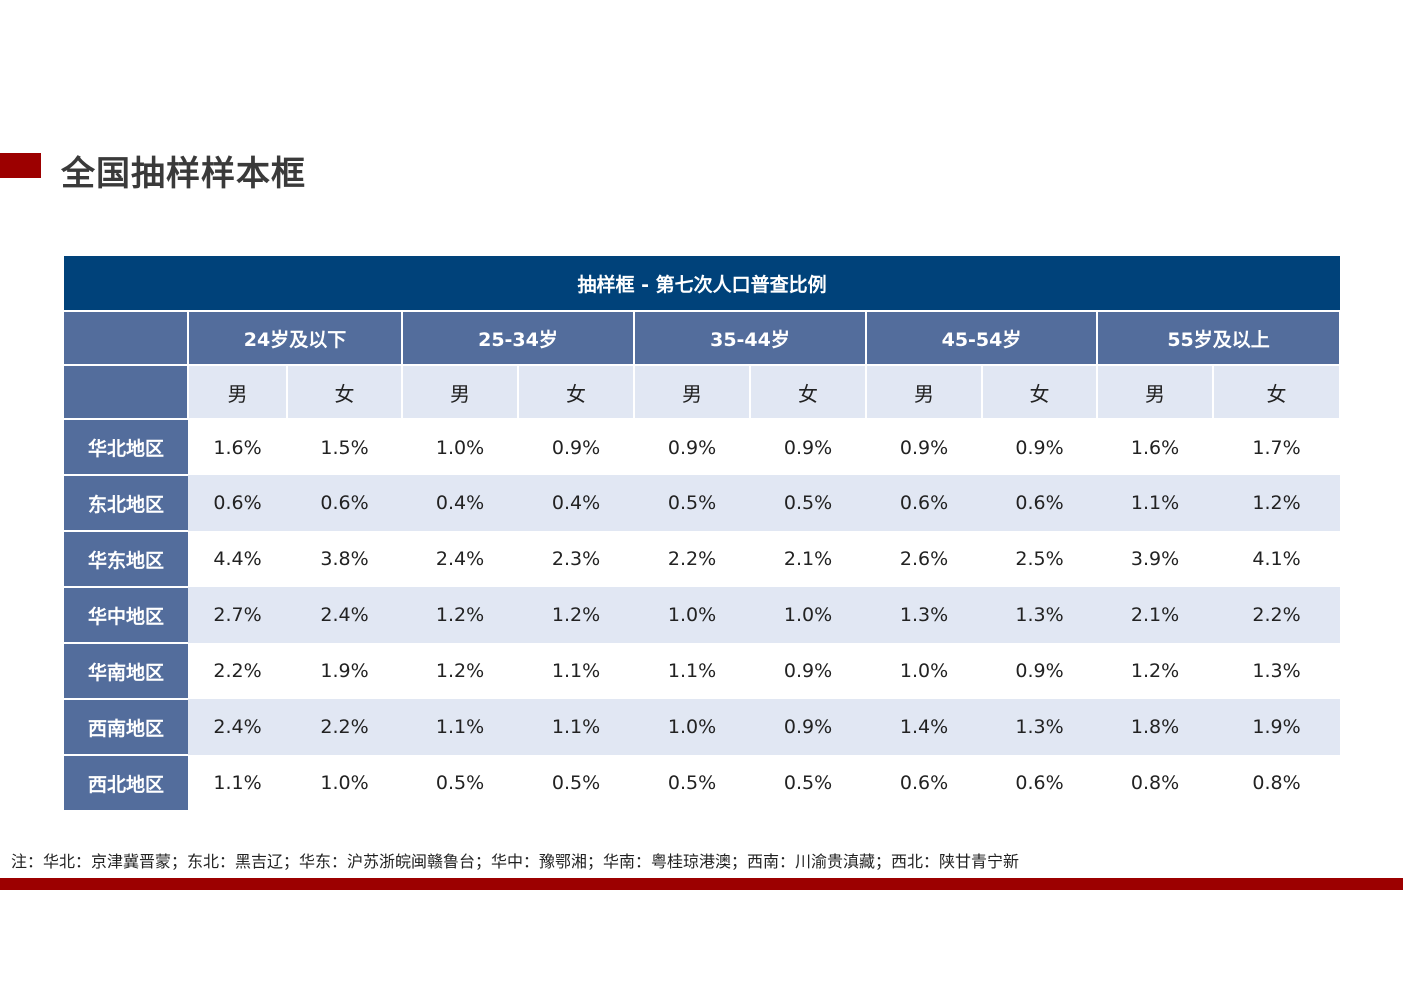  What do you see at coordinates (750, 338) in the screenshot?
I see `age-group-header: 35-44岁` at bounding box center [750, 338].